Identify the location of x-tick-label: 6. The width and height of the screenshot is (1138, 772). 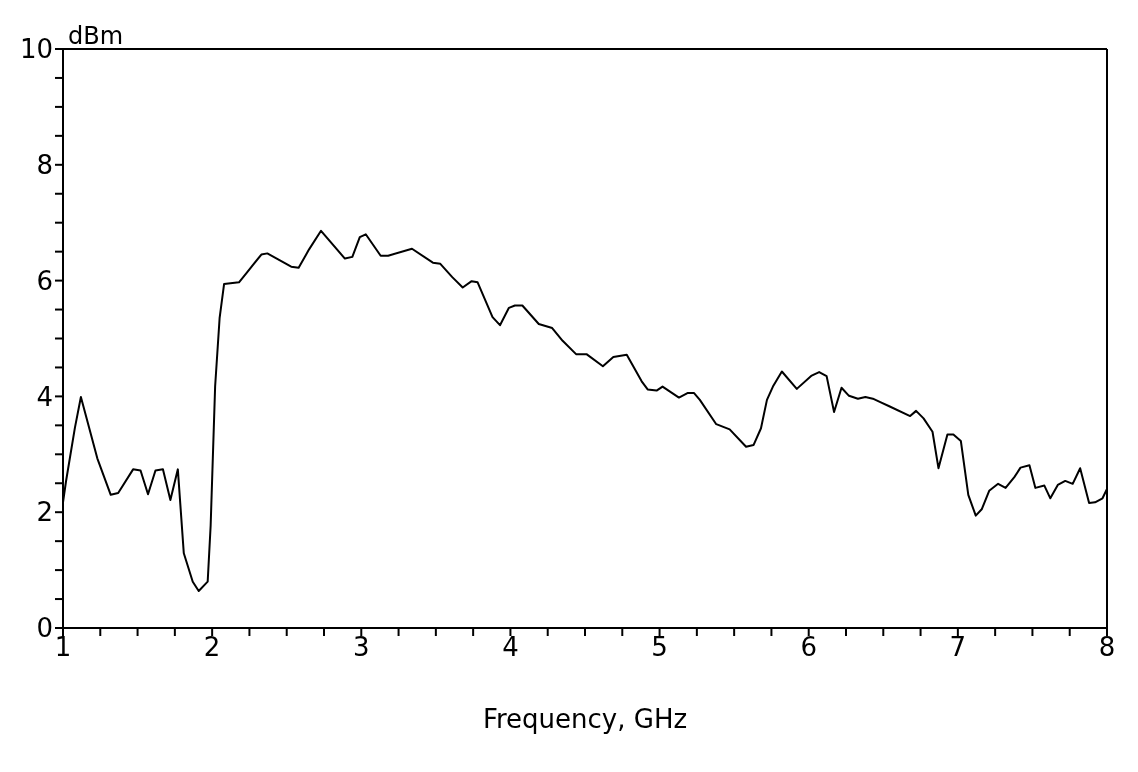
(808, 647).